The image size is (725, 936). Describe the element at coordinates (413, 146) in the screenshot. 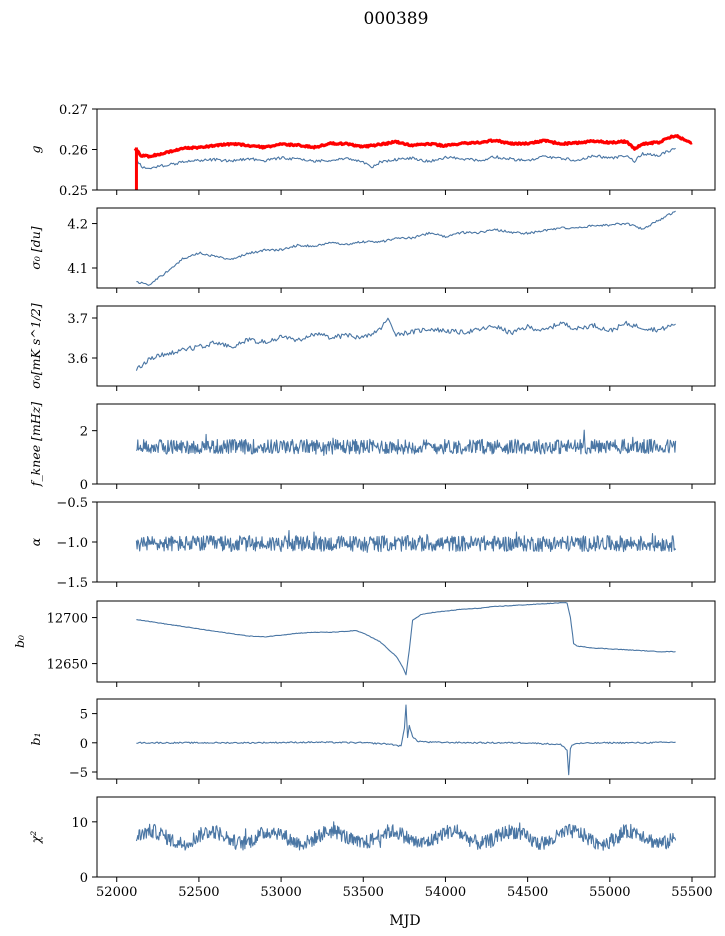

I see `series-line-g-red` at that location.